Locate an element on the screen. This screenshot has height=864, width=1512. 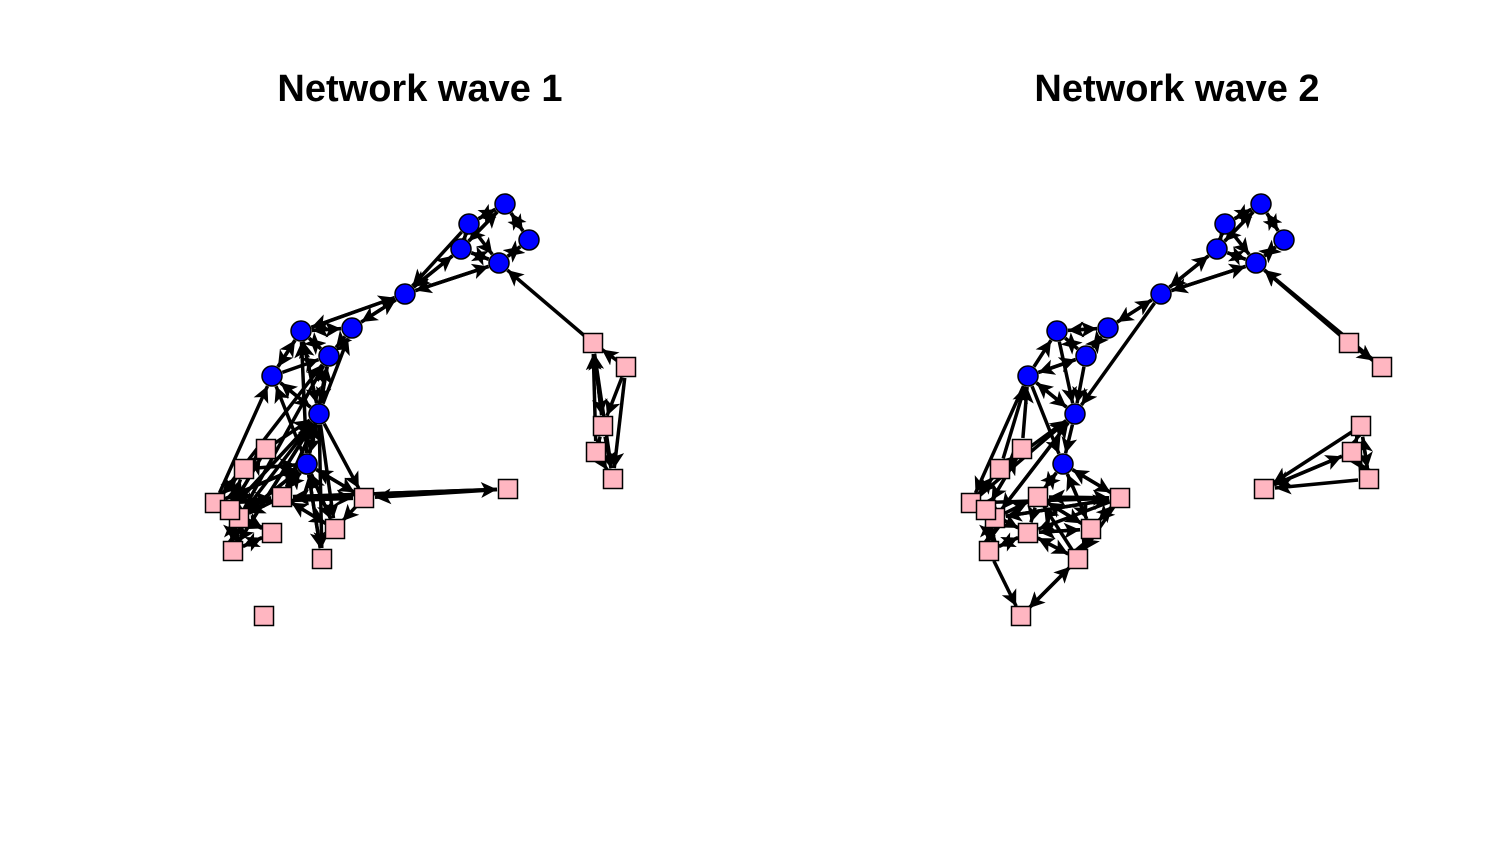
edge-s12-to-s13 is located at coordinates (252, 540).